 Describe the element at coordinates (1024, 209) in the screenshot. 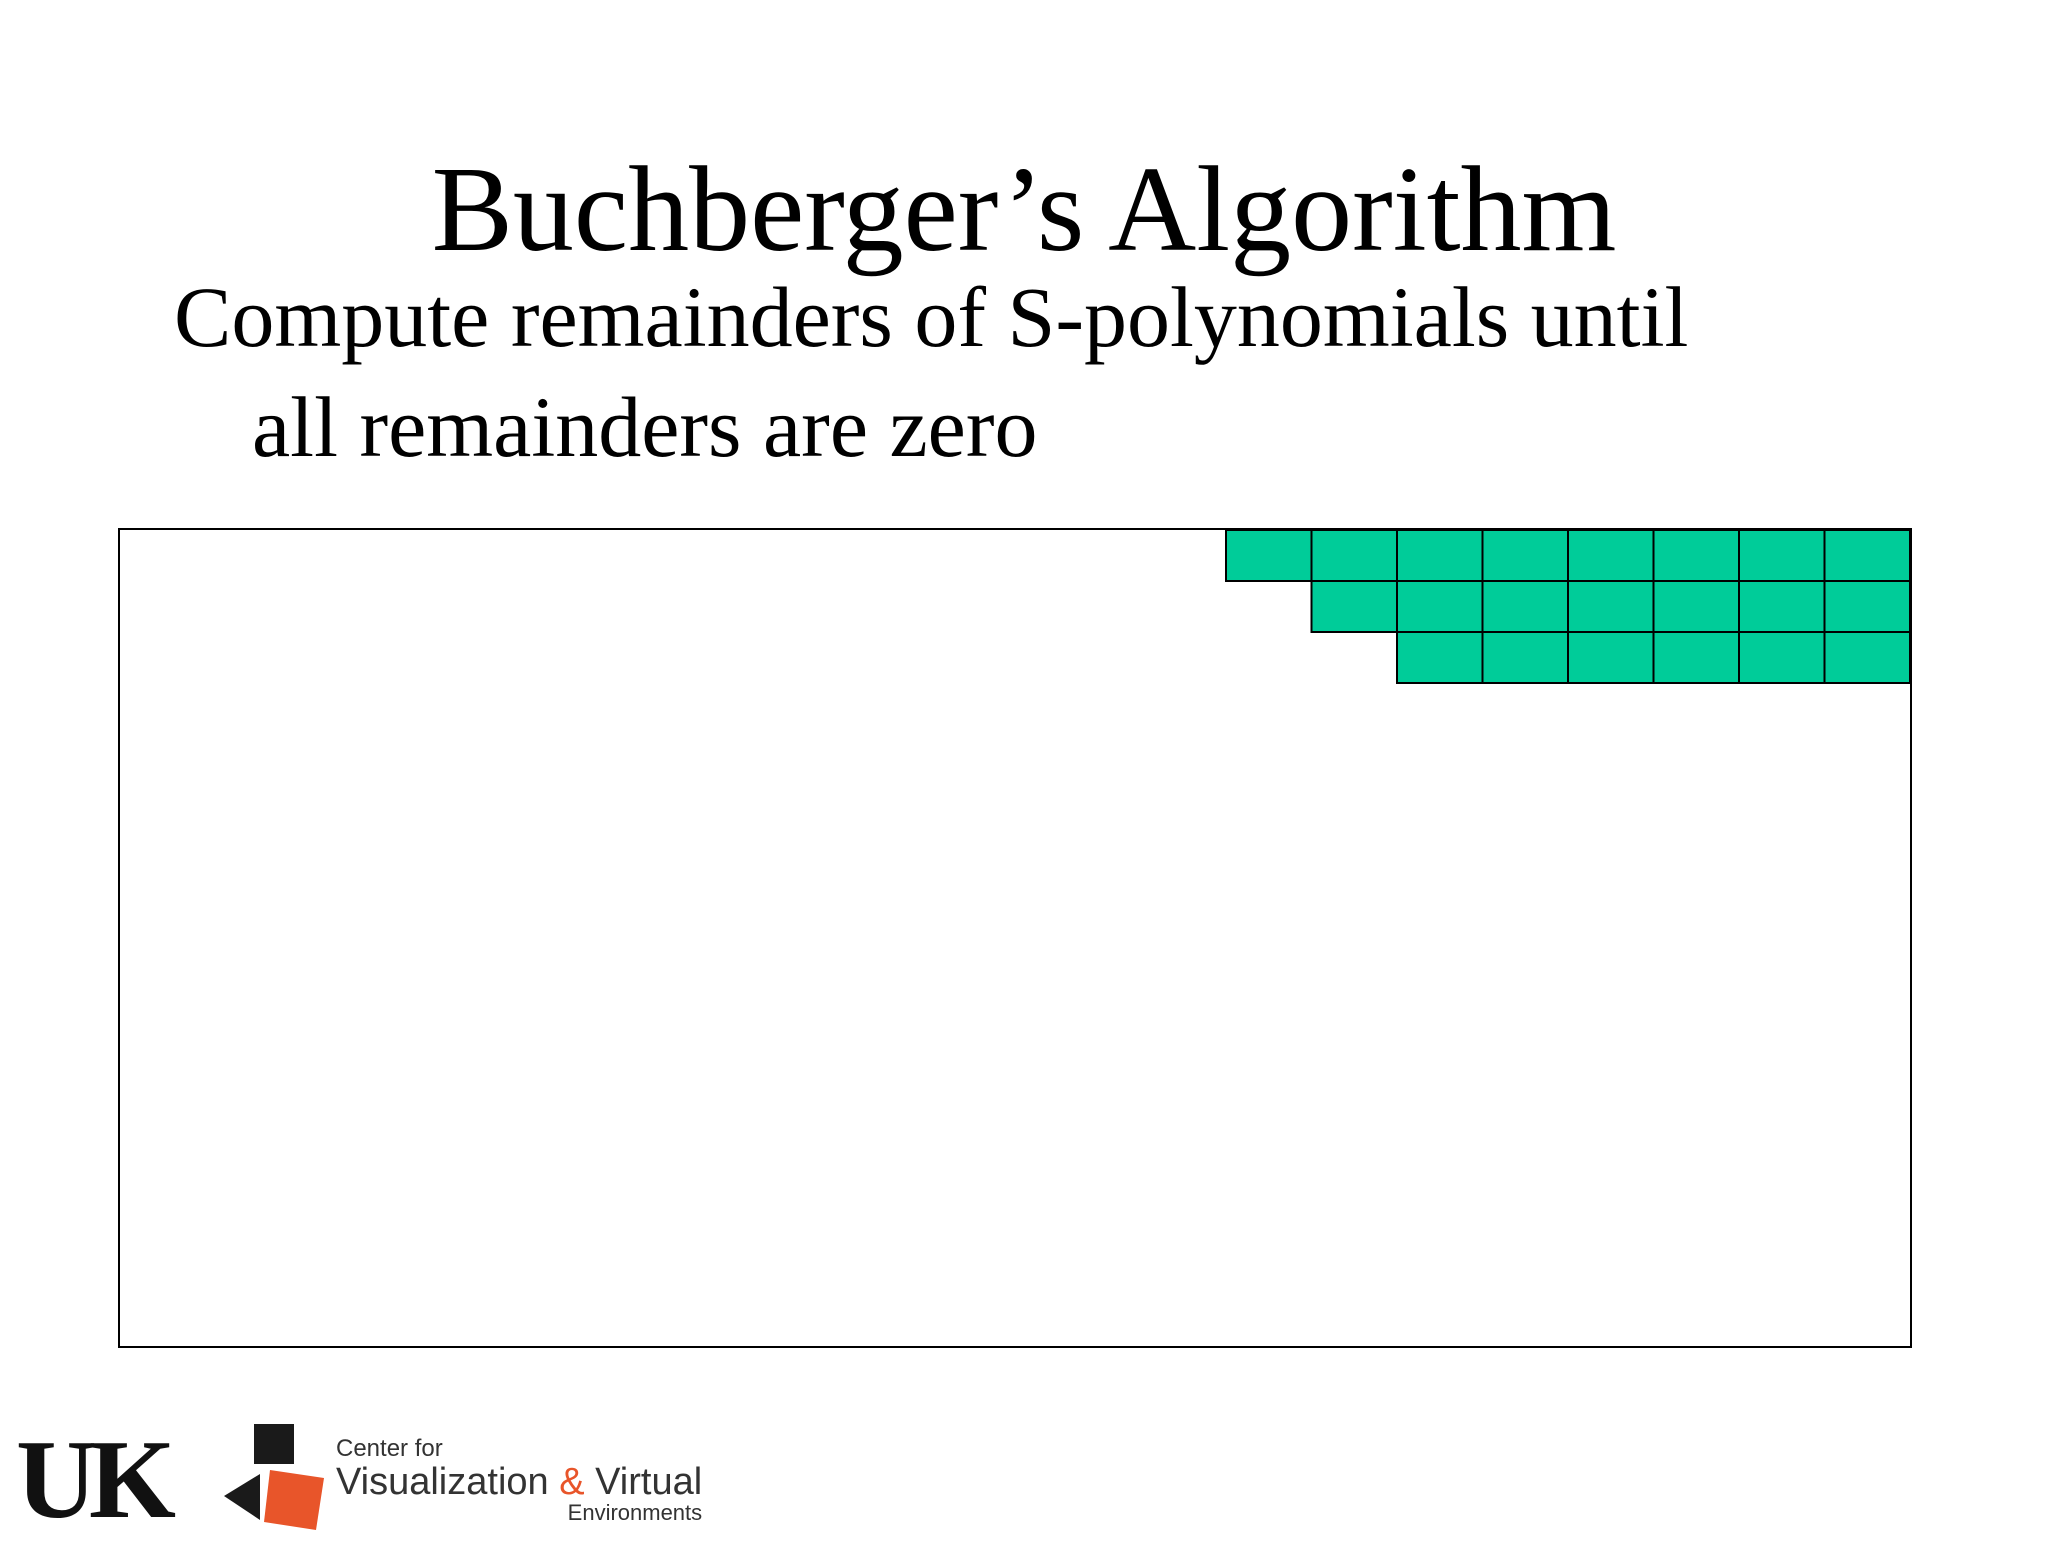

I see `slide-title: Buchberger’s Algorithm` at that location.